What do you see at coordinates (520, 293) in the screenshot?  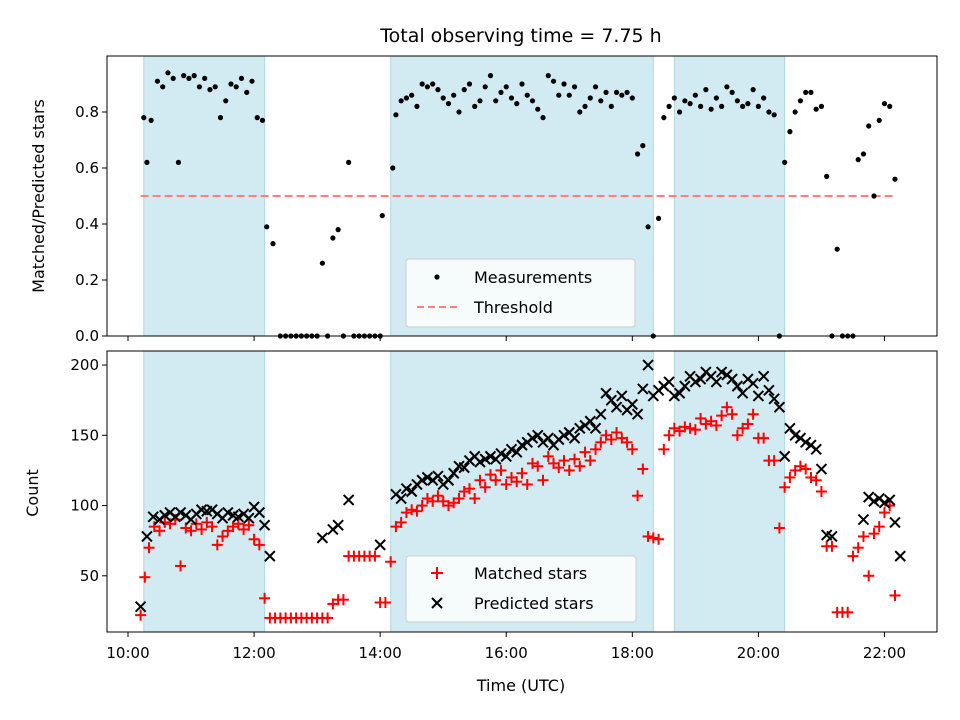 I see `top-legend-box` at bounding box center [520, 293].